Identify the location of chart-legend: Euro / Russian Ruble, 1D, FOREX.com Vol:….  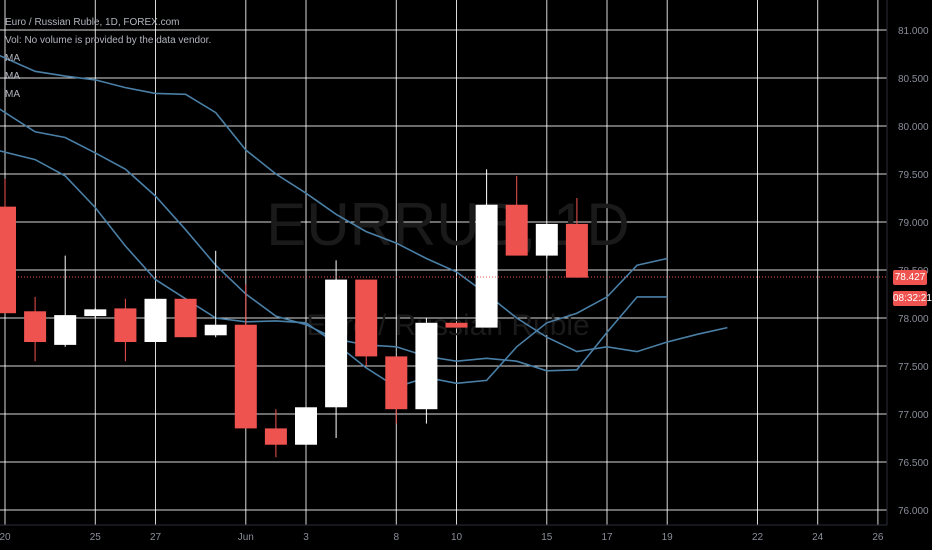
(108, 59).